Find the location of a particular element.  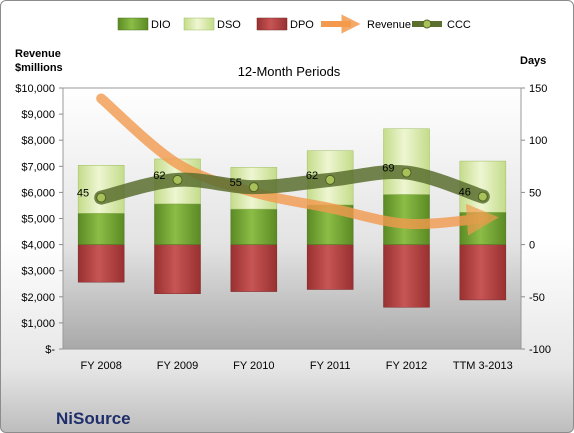

right-axis: 150 100 50 0 -50 -100 is located at coordinates (536, 219).